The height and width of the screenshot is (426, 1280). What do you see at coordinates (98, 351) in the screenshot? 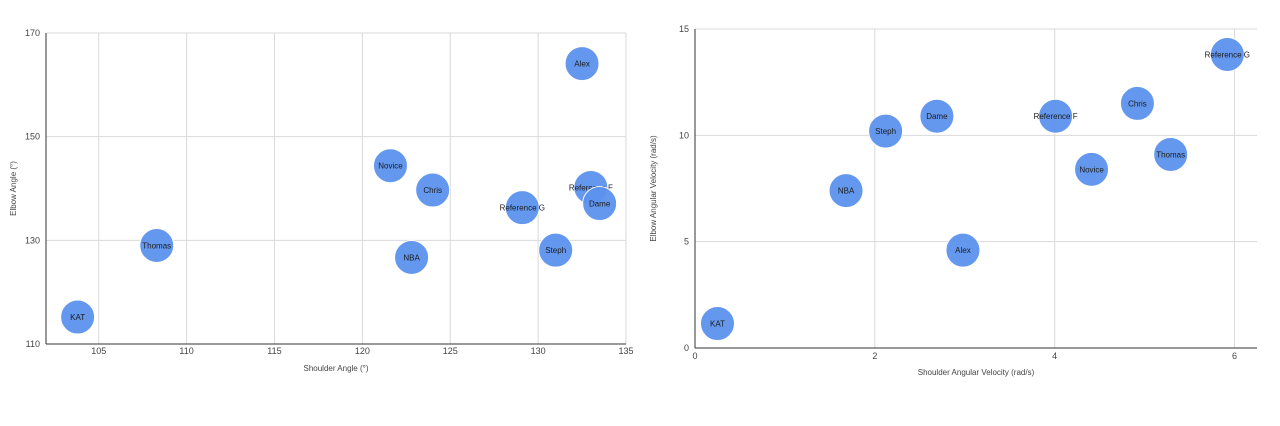
I see `x-tick-label: 105` at bounding box center [98, 351].